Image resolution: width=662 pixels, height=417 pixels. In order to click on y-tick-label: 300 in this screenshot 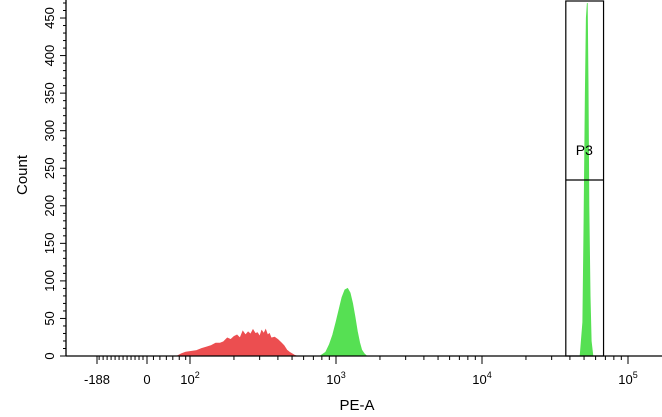, I will do `click(49, 131)`.